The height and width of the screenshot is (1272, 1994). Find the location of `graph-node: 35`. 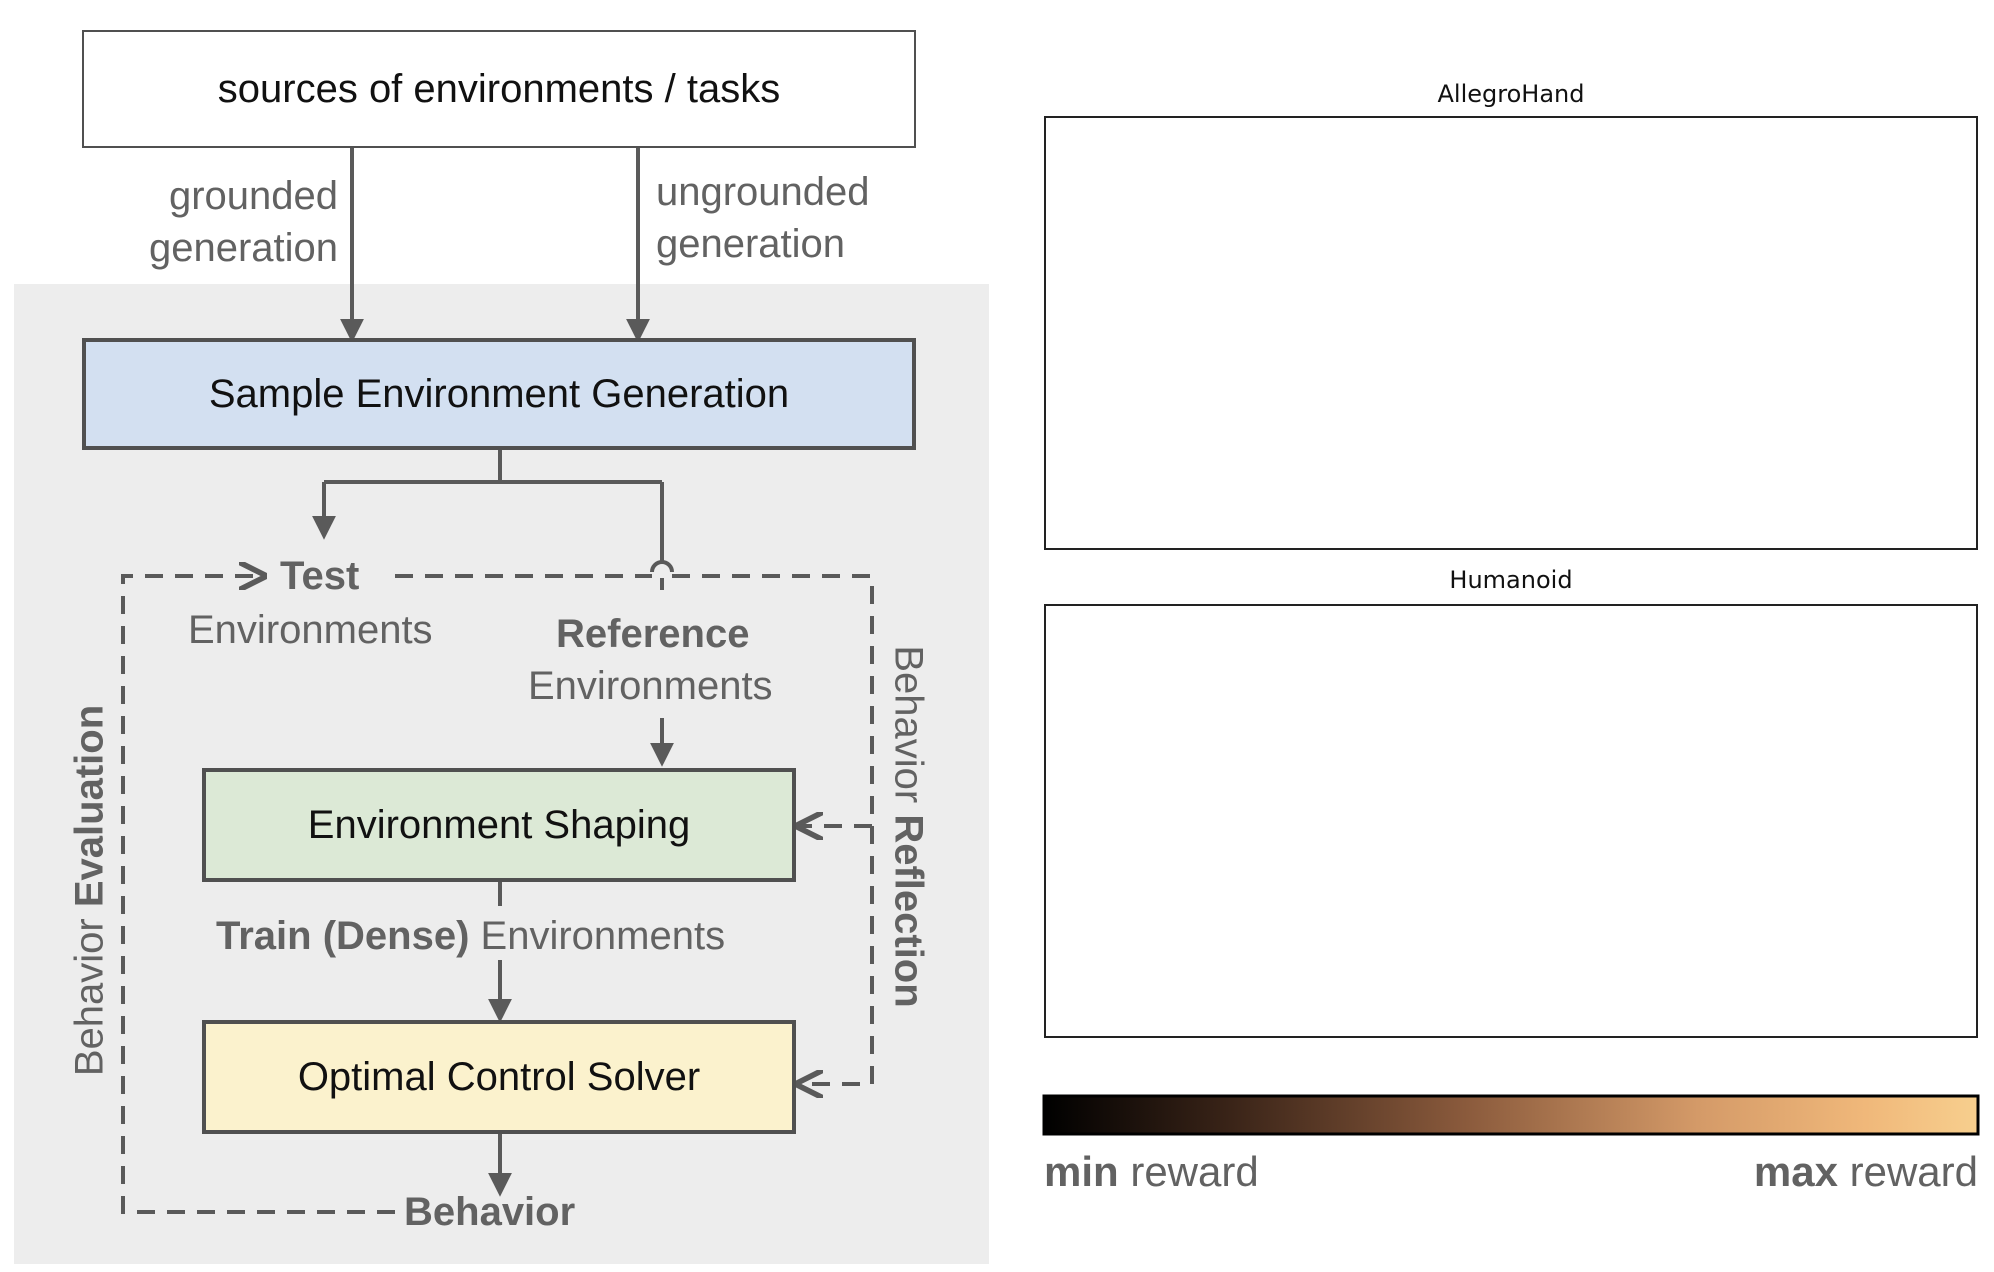

graph-node: 35 is located at coordinates (1352, 441).